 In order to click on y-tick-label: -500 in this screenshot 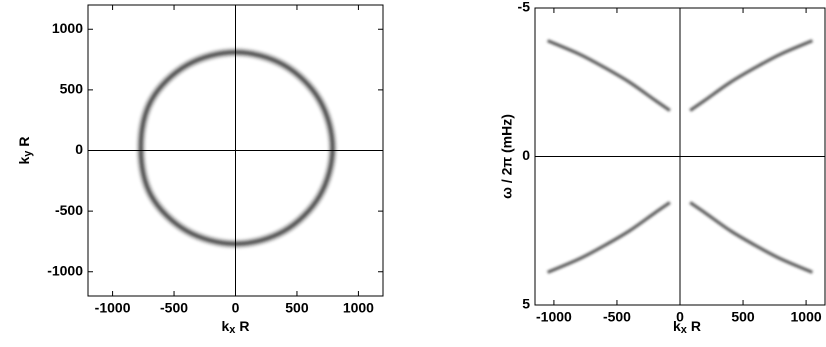, I will do `click(69, 210)`.